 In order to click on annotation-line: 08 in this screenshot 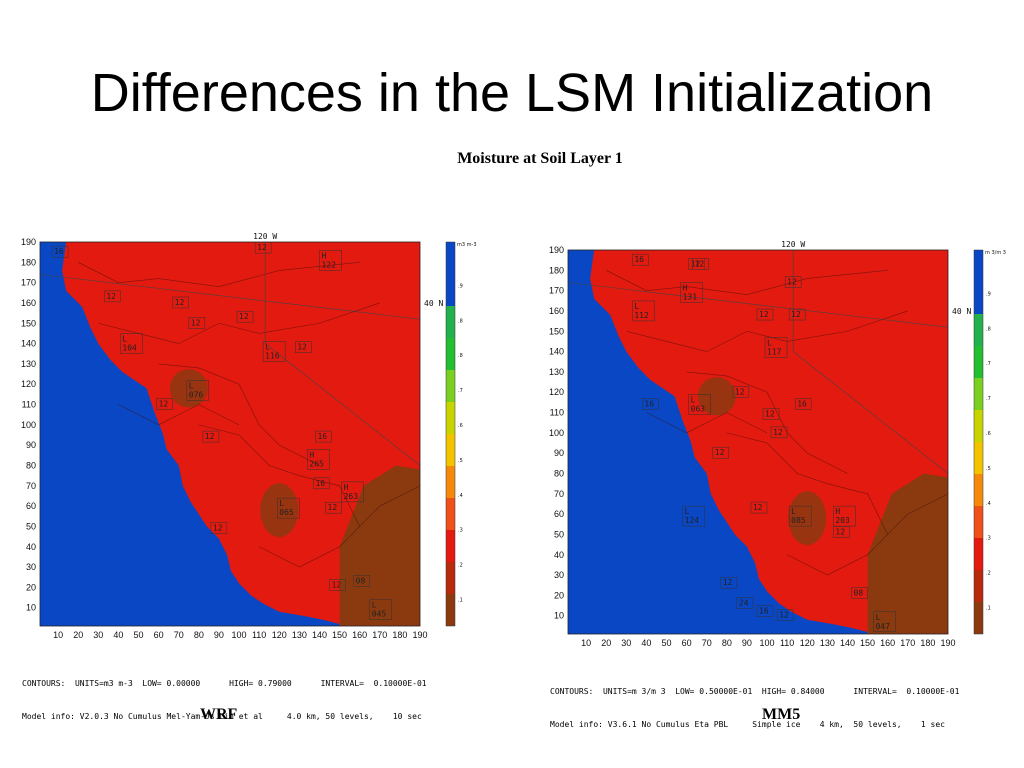, I will do `click(361, 580)`.